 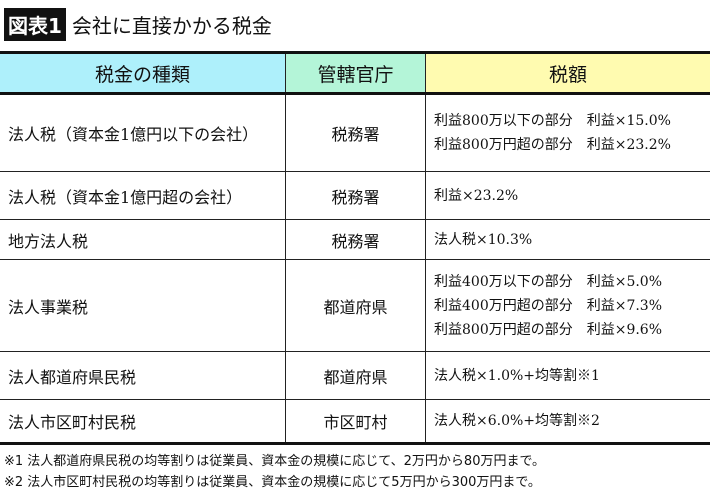 I want to click on amount-line: 法人税×1.0%+均等割※1, so click(x=517, y=375).